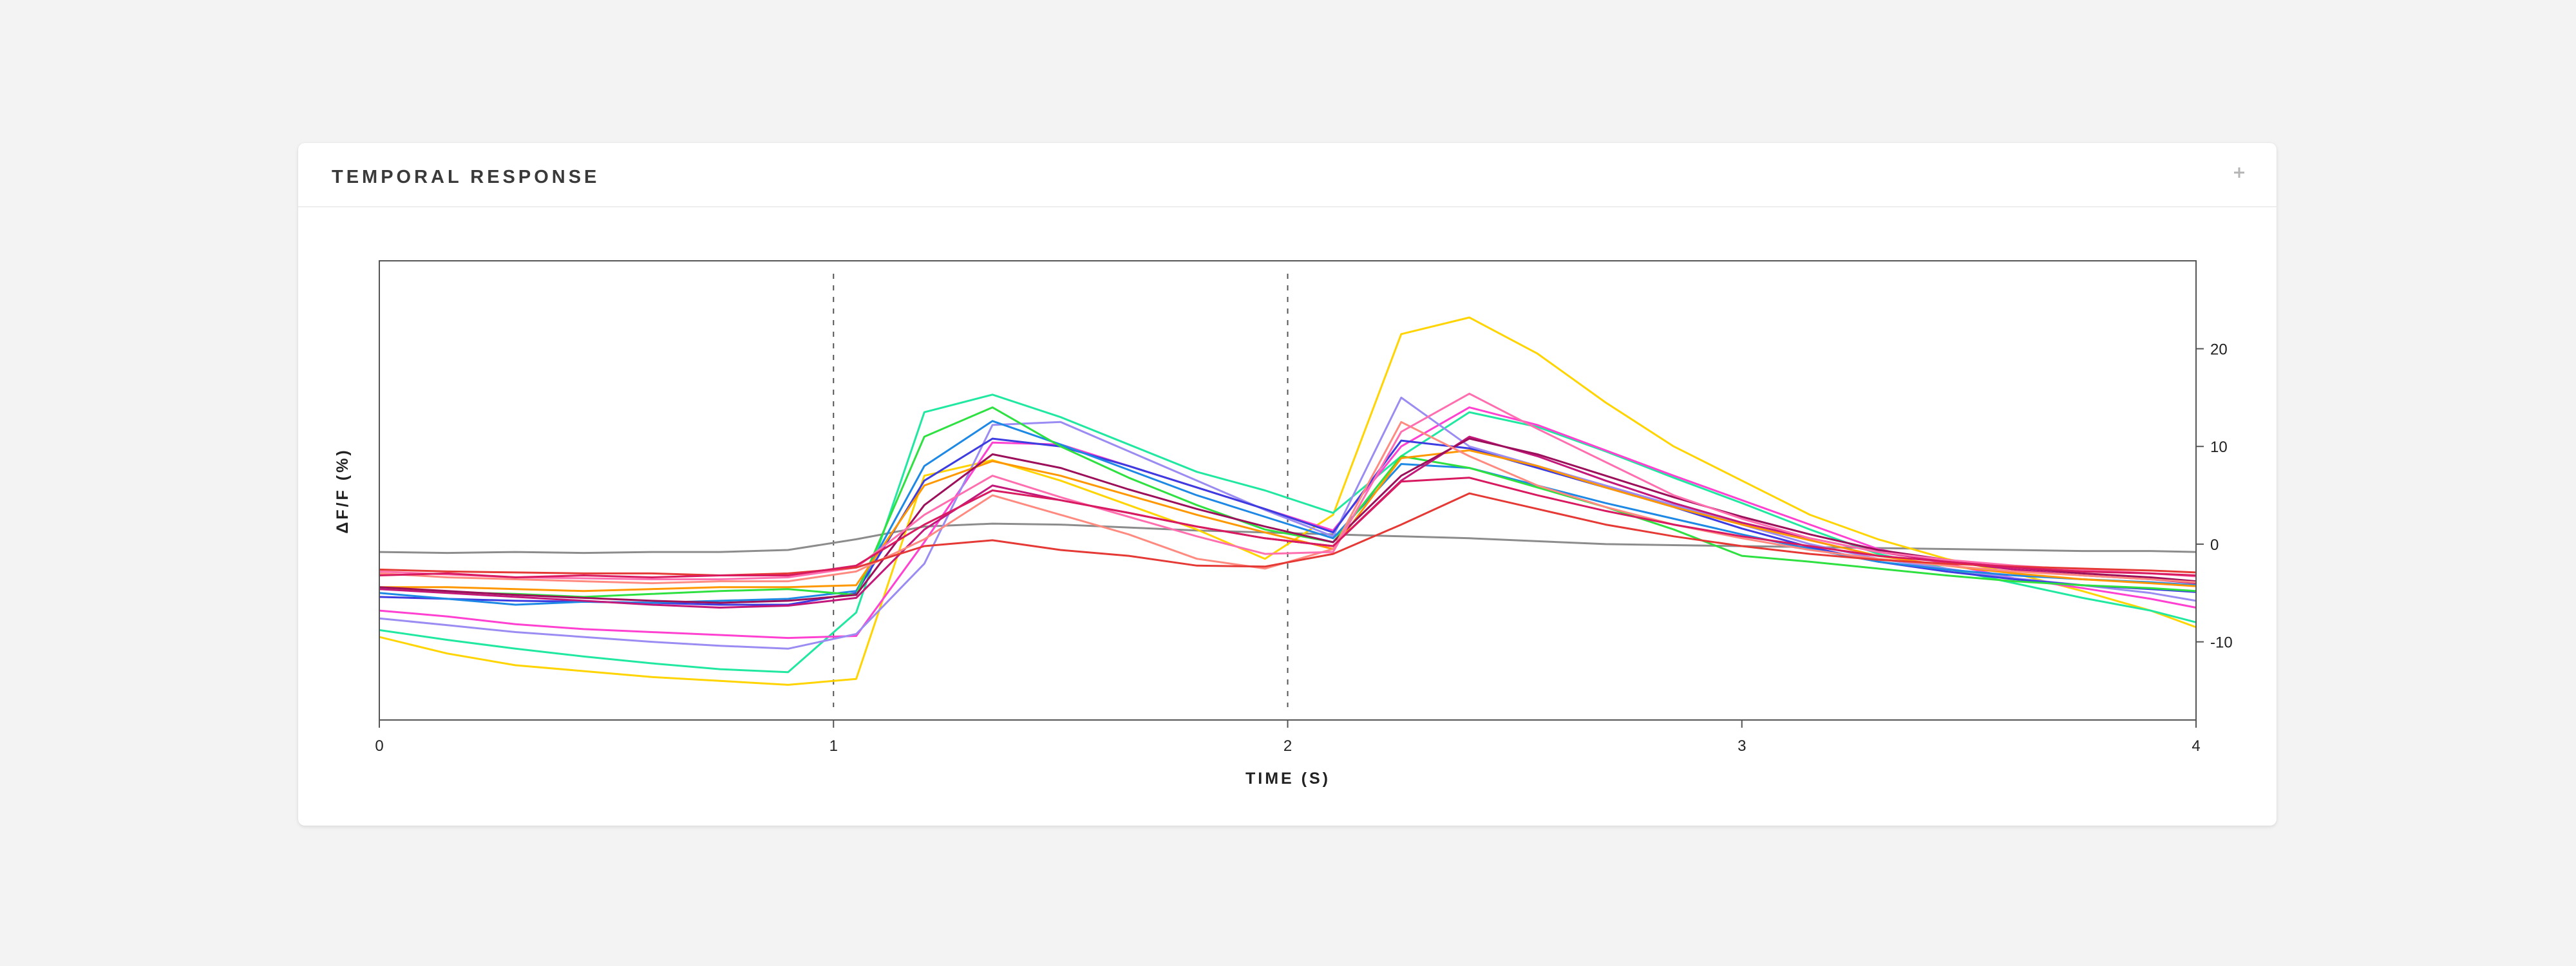  Describe the element at coordinates (2214, 545) in the screenshot. I see `y-tick-label: 0` at that location.